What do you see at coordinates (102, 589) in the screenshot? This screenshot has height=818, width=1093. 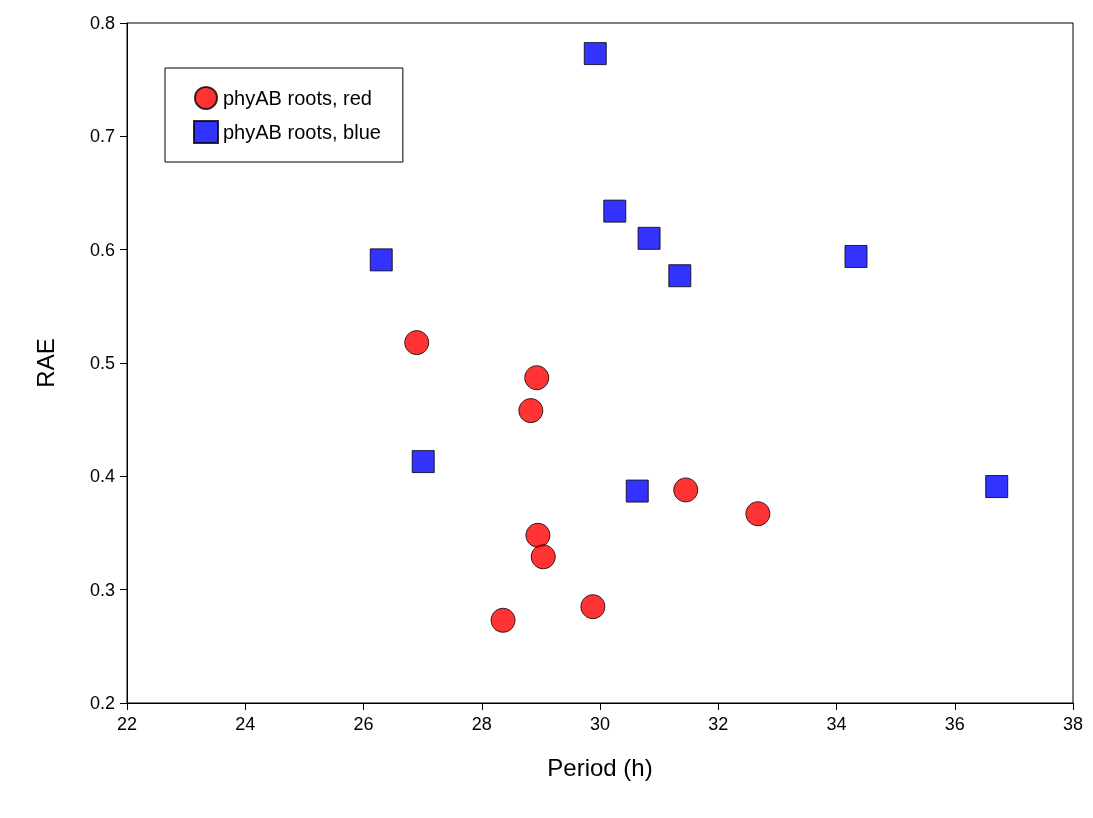 I see `y-tick-label: 0.3` at bounding box center [102, 589].